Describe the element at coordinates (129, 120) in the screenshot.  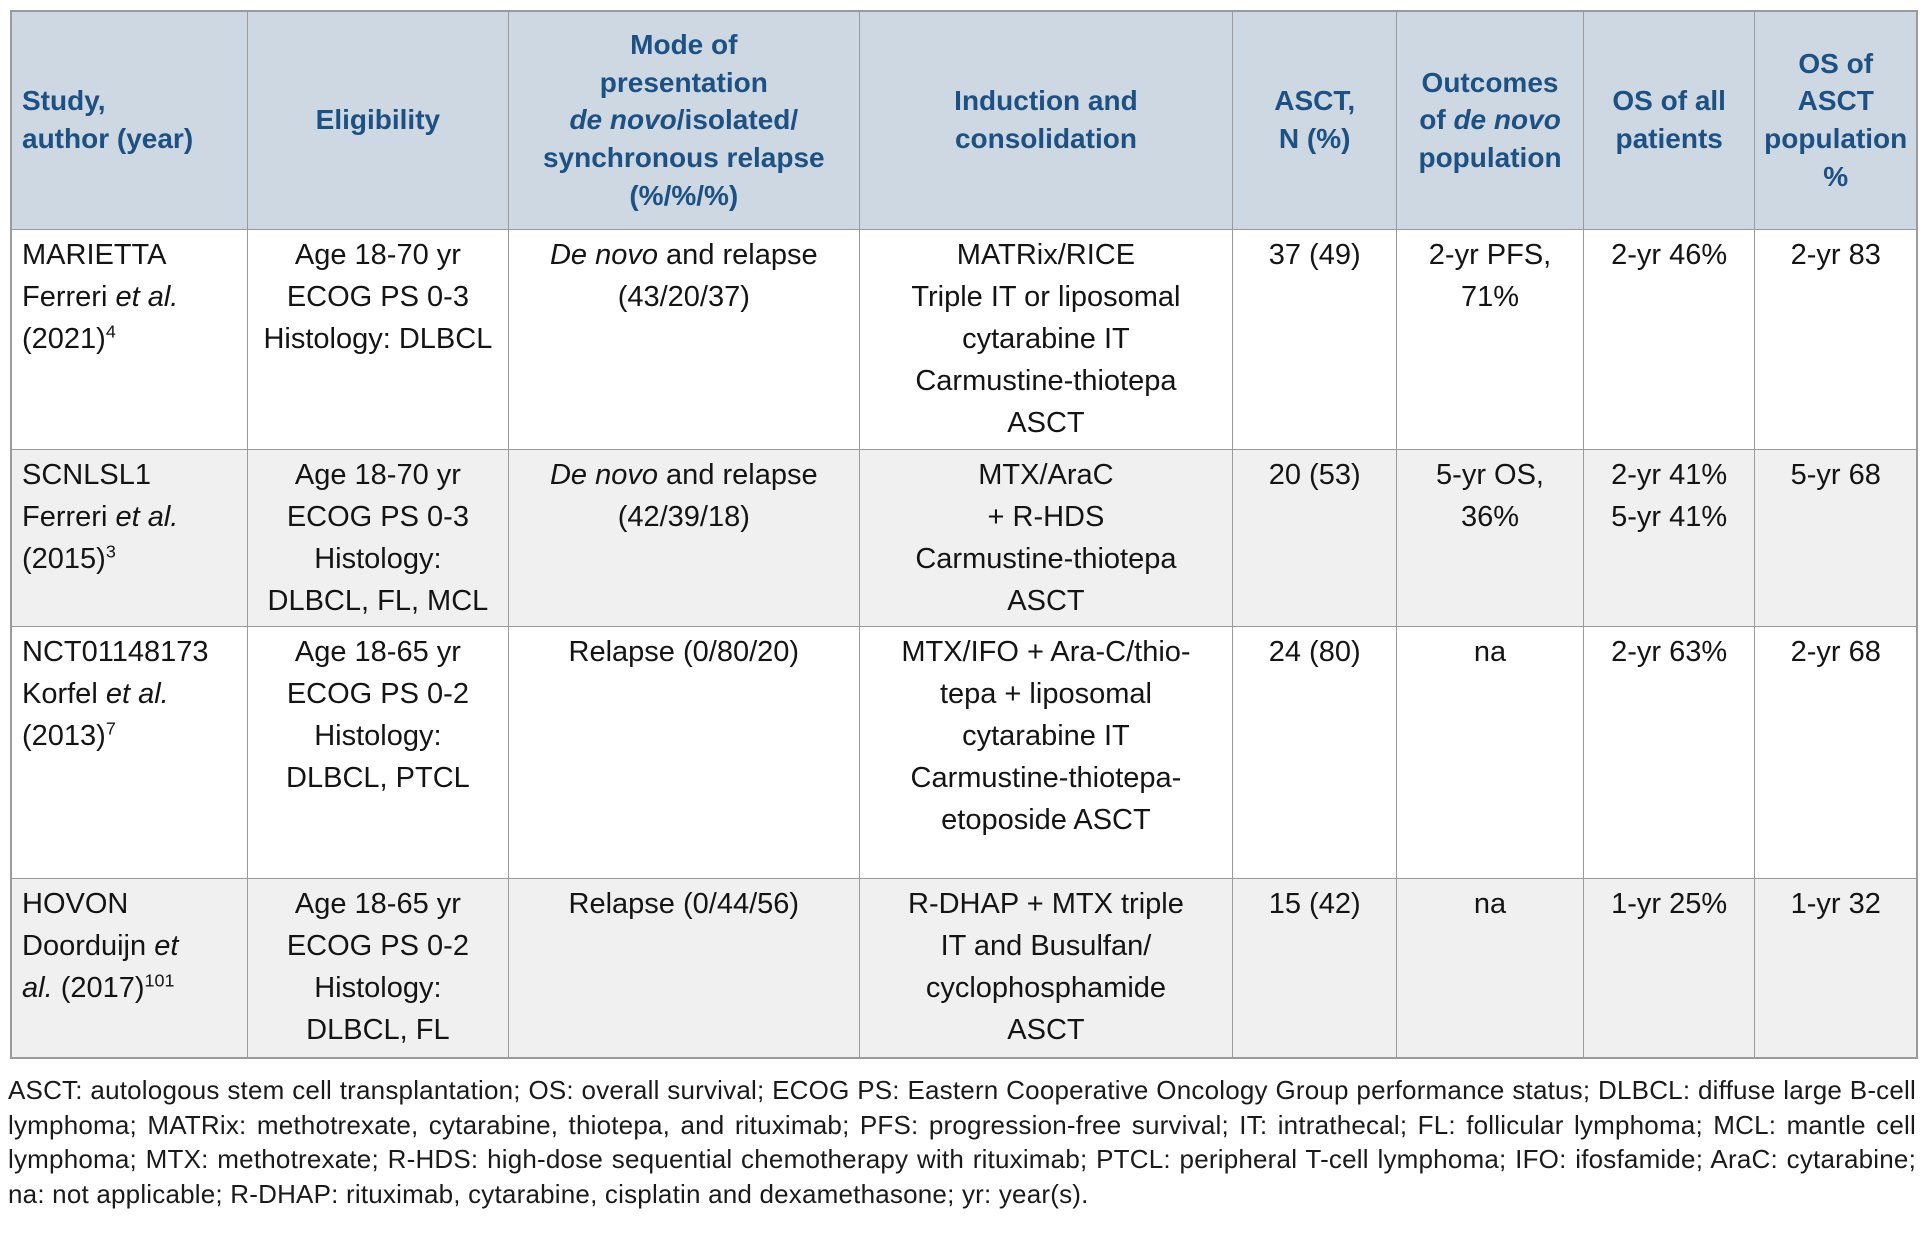
I see `col-header-study: Study, author (year)` at that location.